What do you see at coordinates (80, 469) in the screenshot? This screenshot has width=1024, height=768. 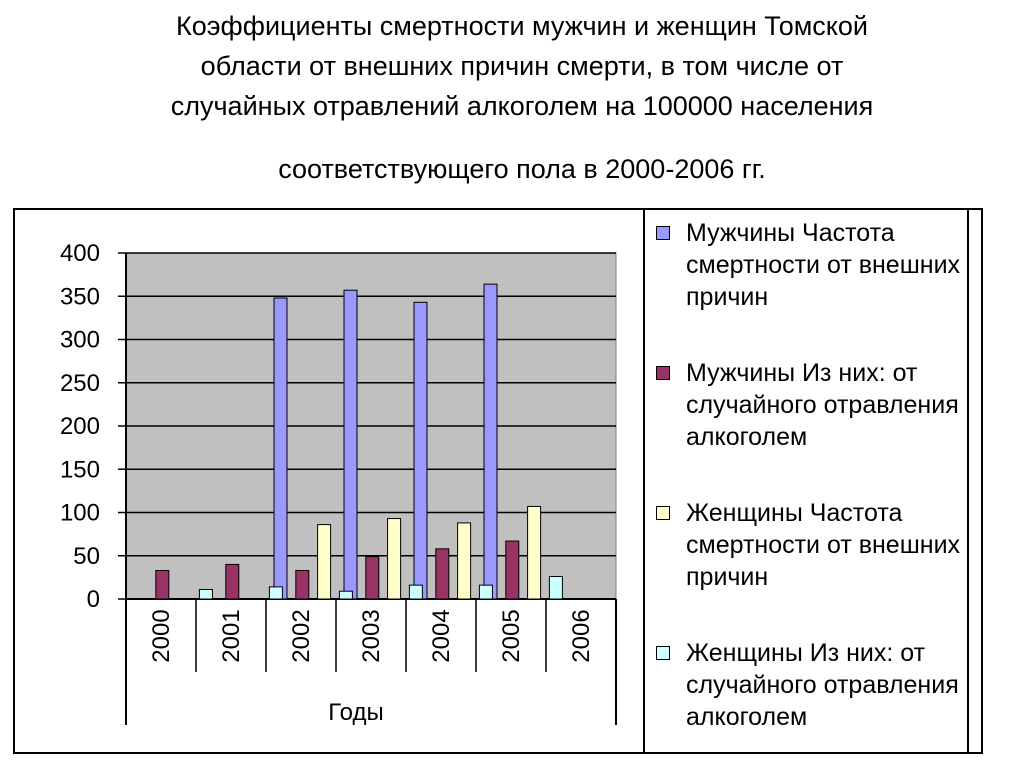 I see `y-tick-label: 150` at bounding box center [80, 469].